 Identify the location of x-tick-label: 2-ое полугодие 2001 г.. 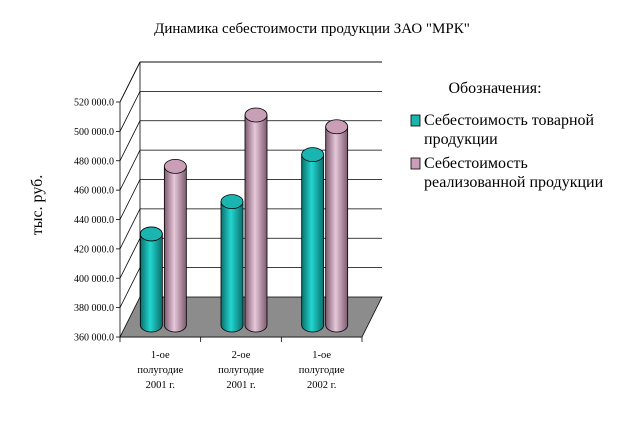
(241, 370).